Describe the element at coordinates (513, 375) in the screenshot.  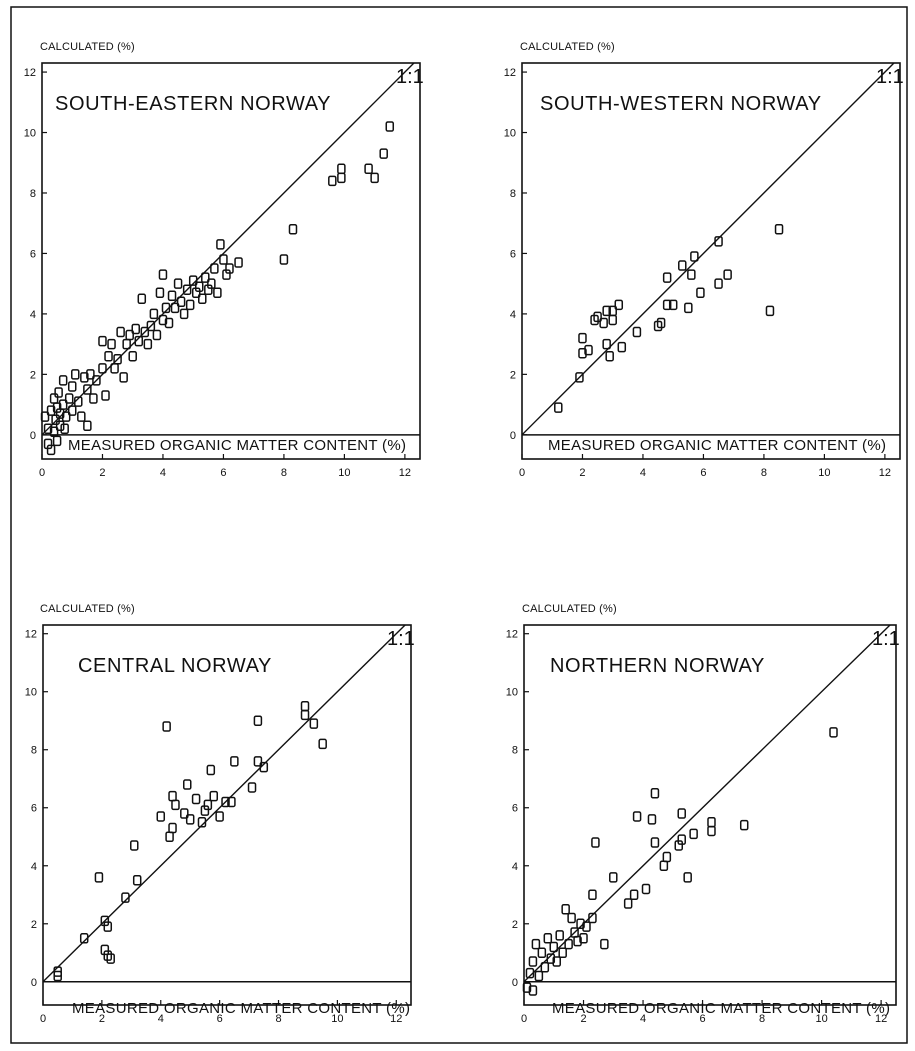
I see `y-tick-label: 2` at that location.